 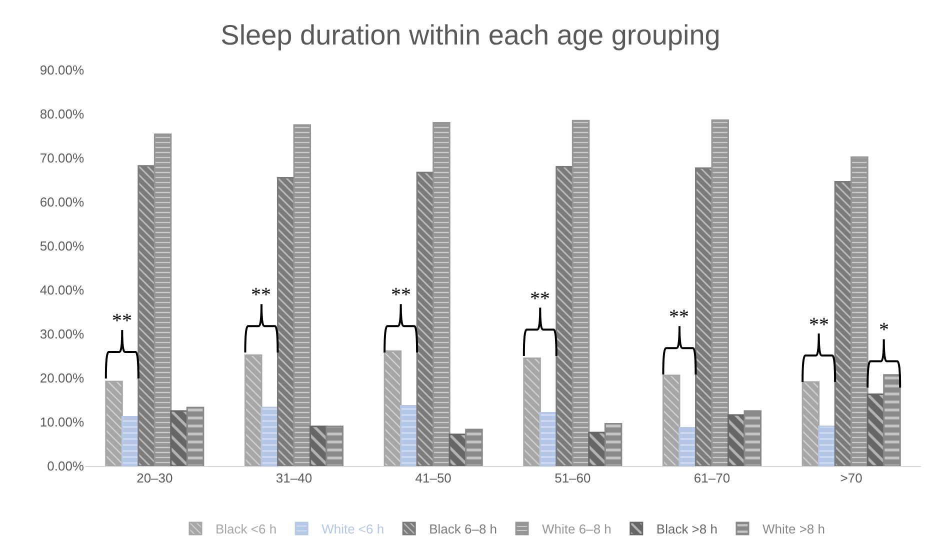 What do you see at coordinates (62, 378) in the screenshot?
I see `y-tick-label: 20.00%` at bounding box center [62, 378].